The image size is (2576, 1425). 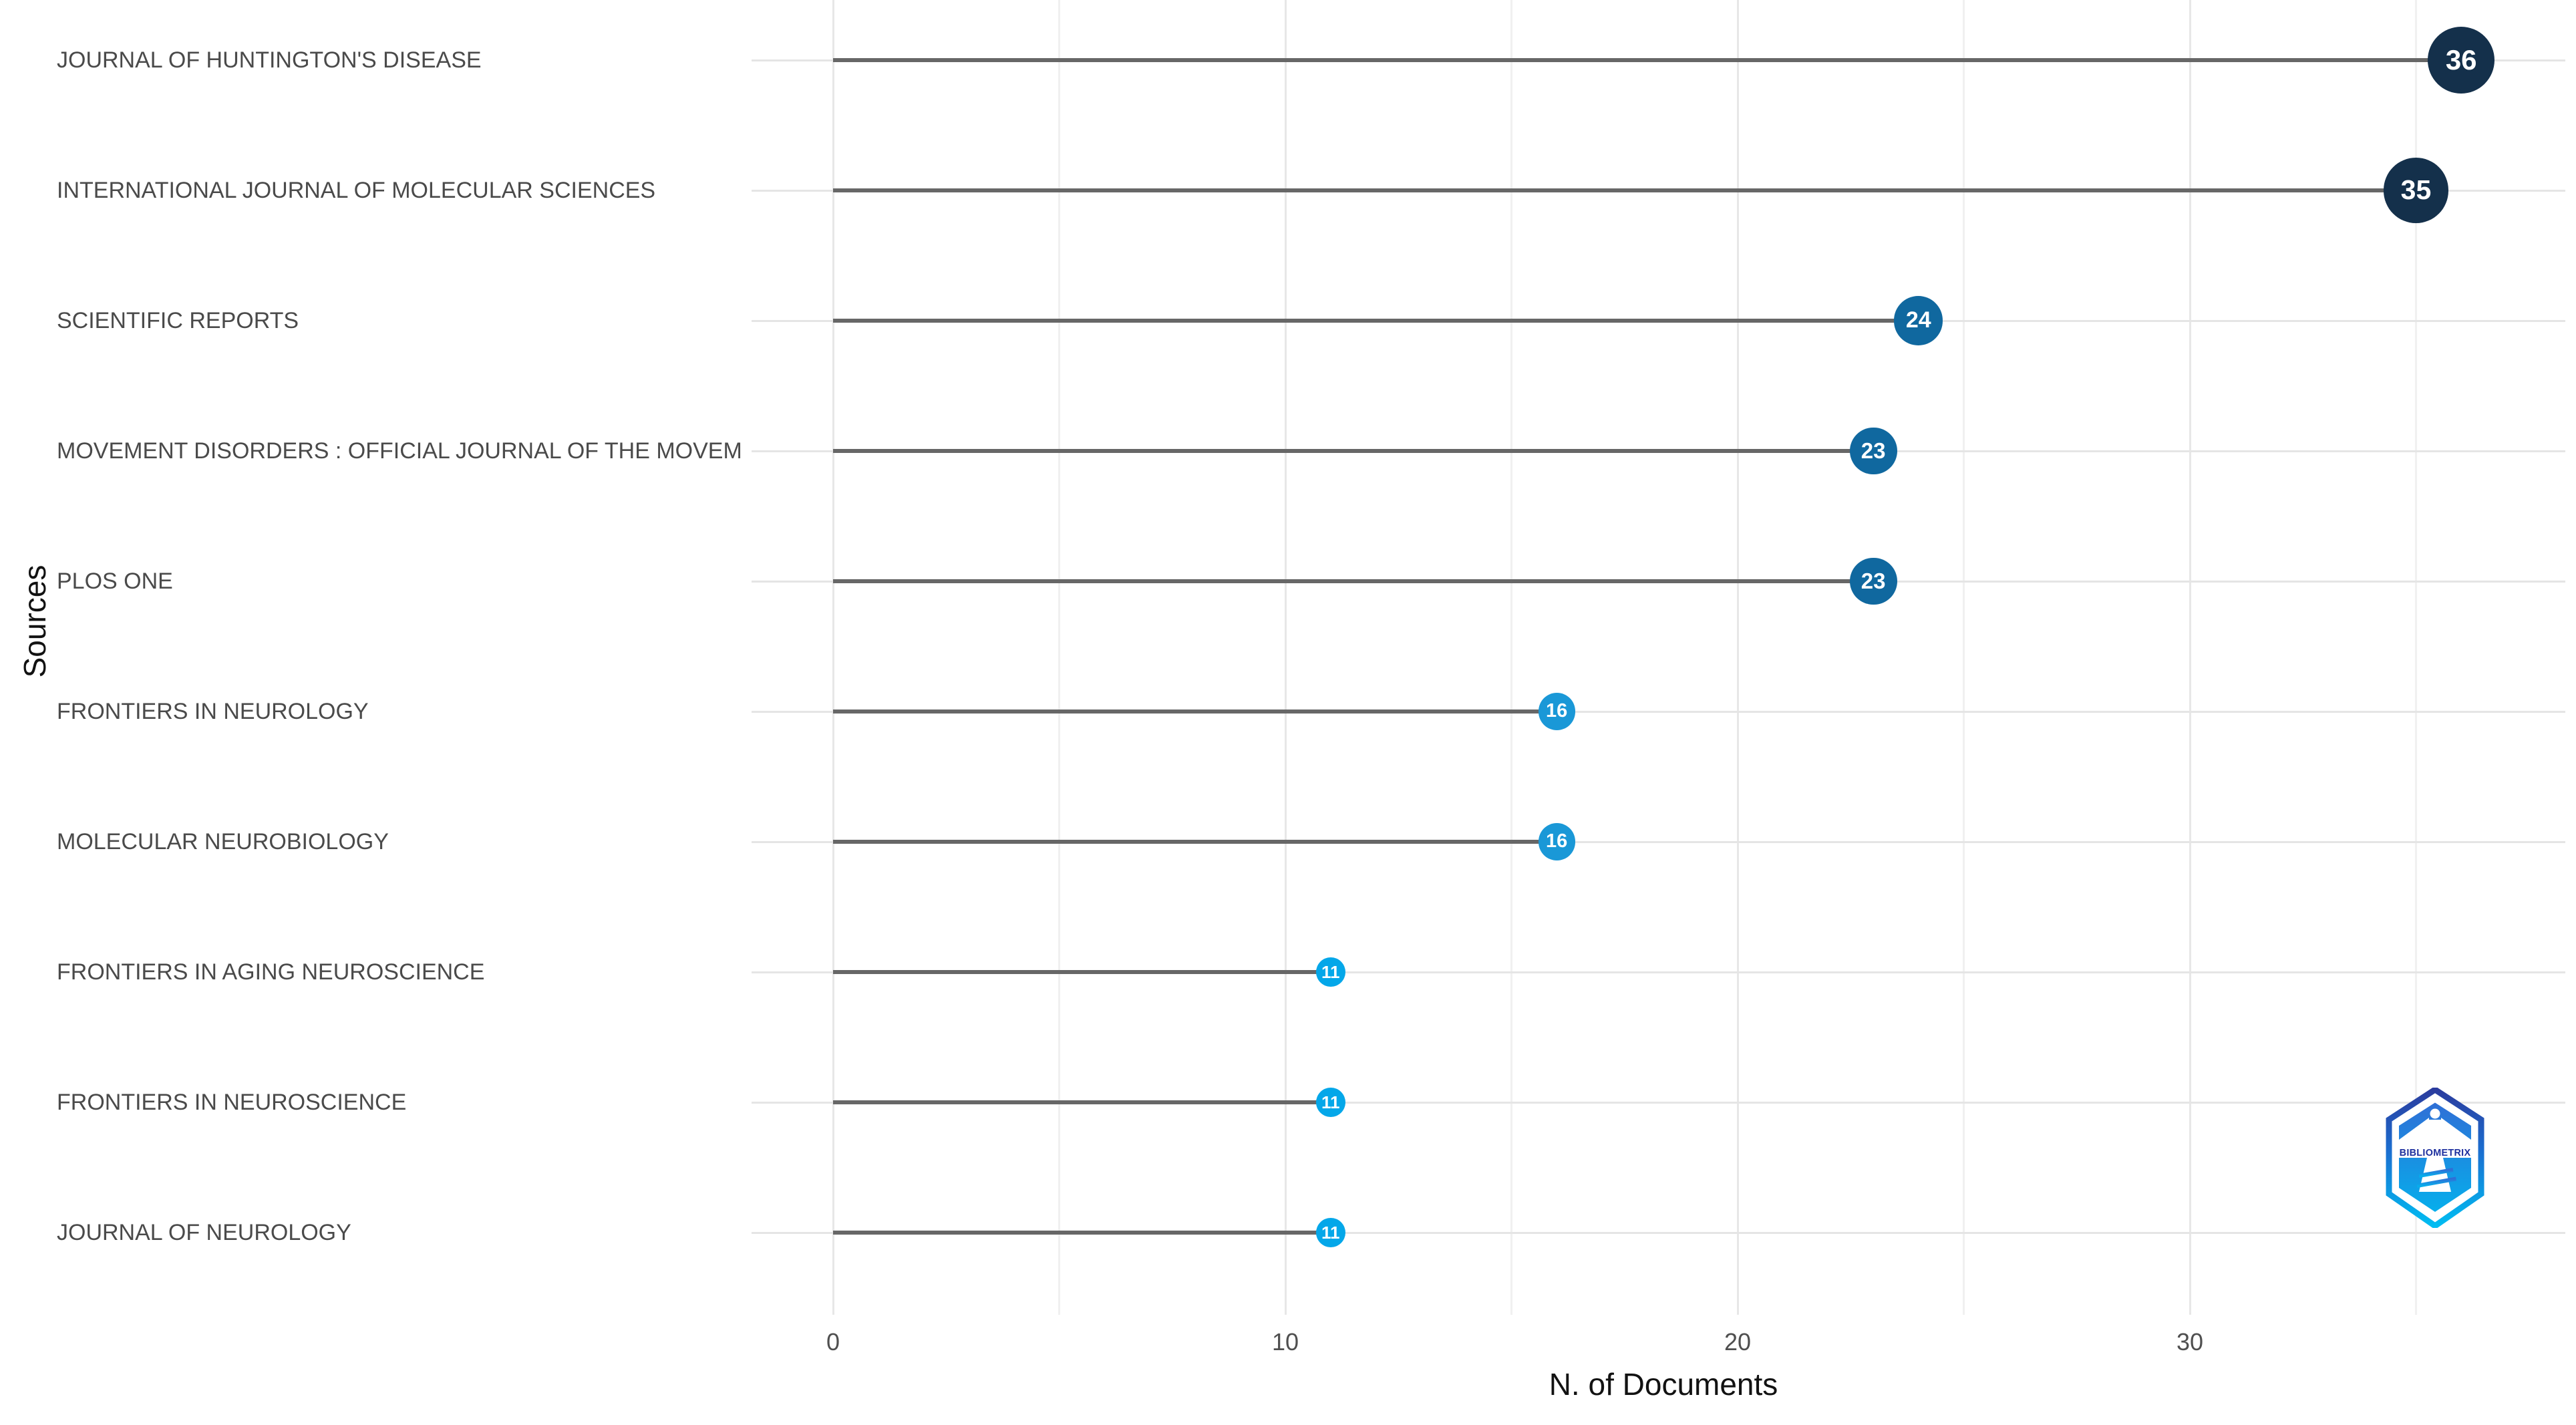 What do you see at coordinates (2414, 1129) in the screenshot?
I see `logo-beam-left-icon` at bounding box center [2414, 1129].